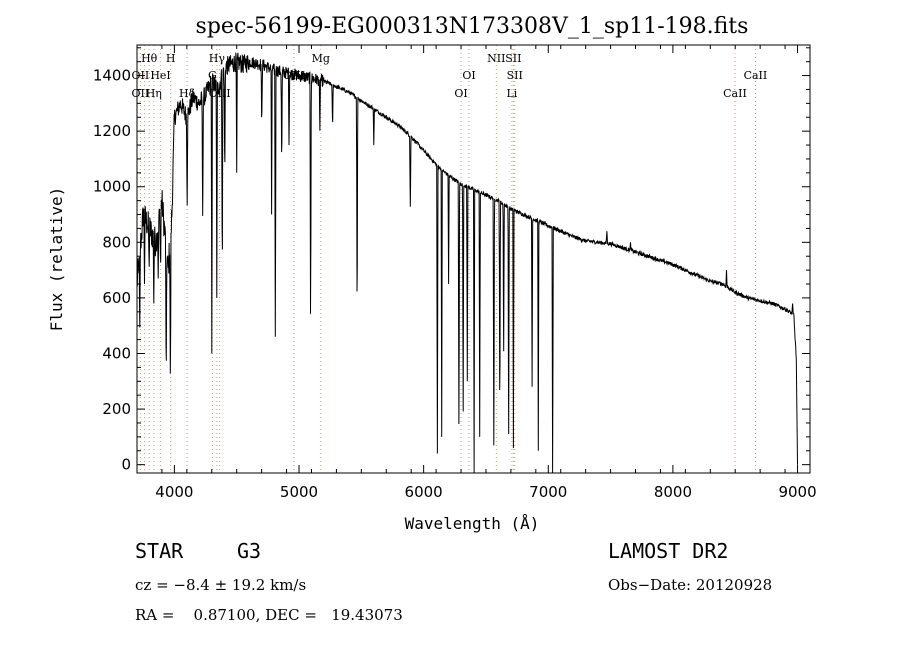 The image size is (900, 650). I want to click on y-tick-label: 0, so click(126, 465).